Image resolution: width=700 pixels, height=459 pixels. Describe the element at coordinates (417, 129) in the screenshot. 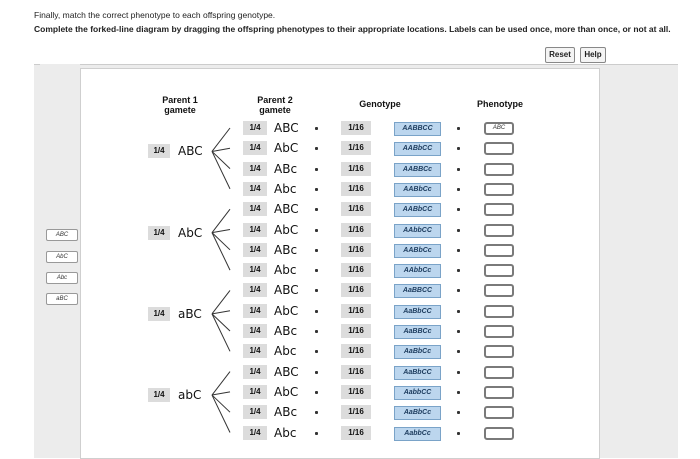

I see `genotype-cell: AABBCC` at that location.